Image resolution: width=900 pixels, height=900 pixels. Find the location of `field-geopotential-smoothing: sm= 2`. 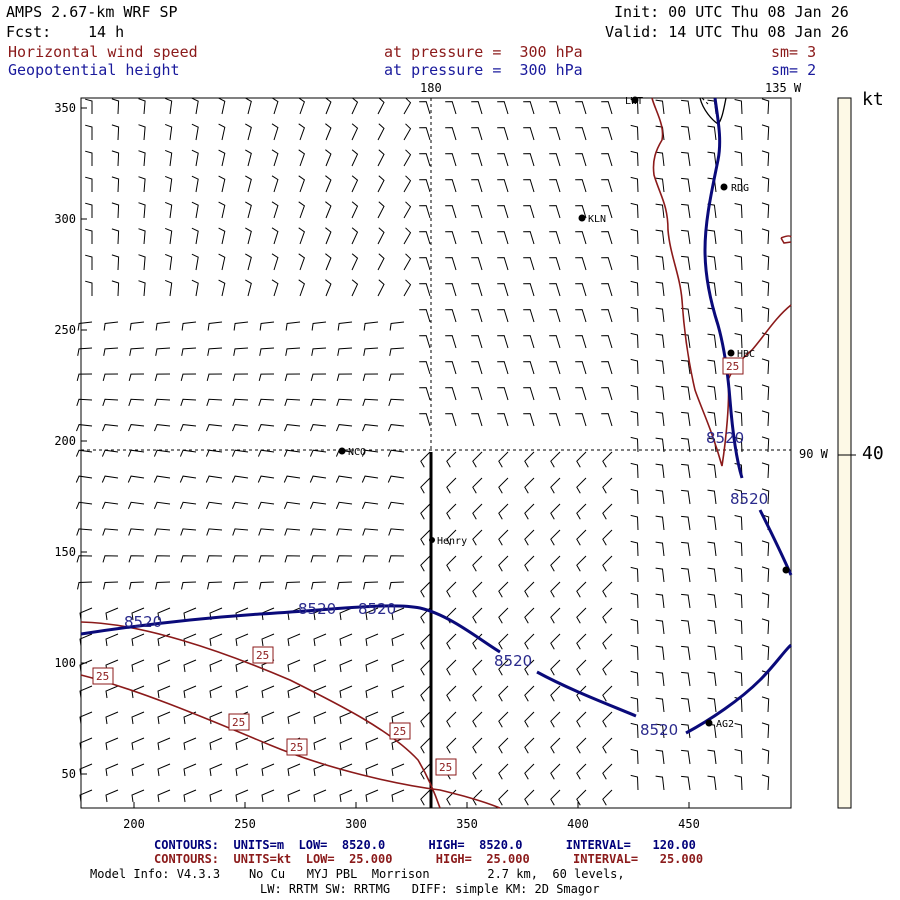

field-geopotential-smoothing: sm= 2 is located at coordinates (794, 70).